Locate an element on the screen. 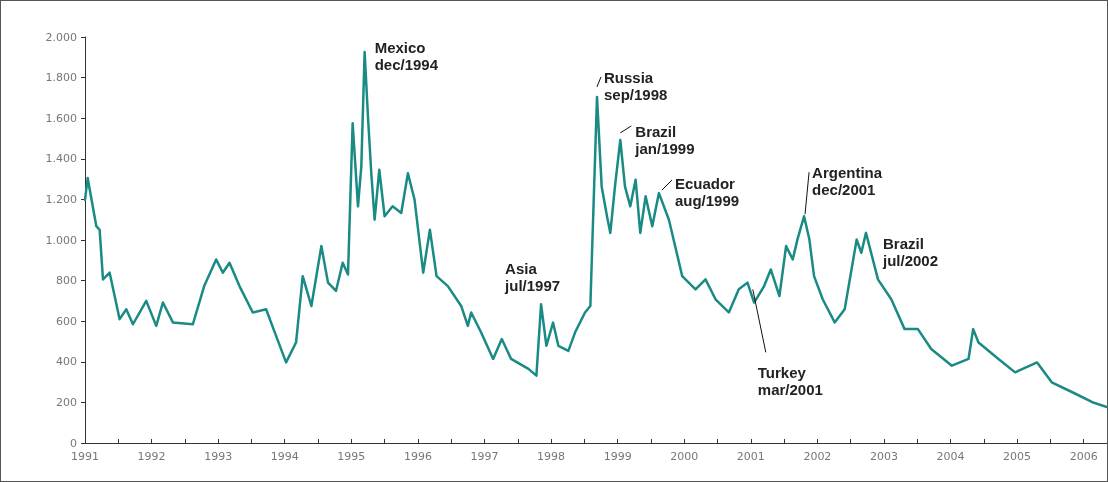 Image resolution: width=1108 pixels, height=482 pixels. x-tick-label: 2003 is located at coordinates (883, 456).